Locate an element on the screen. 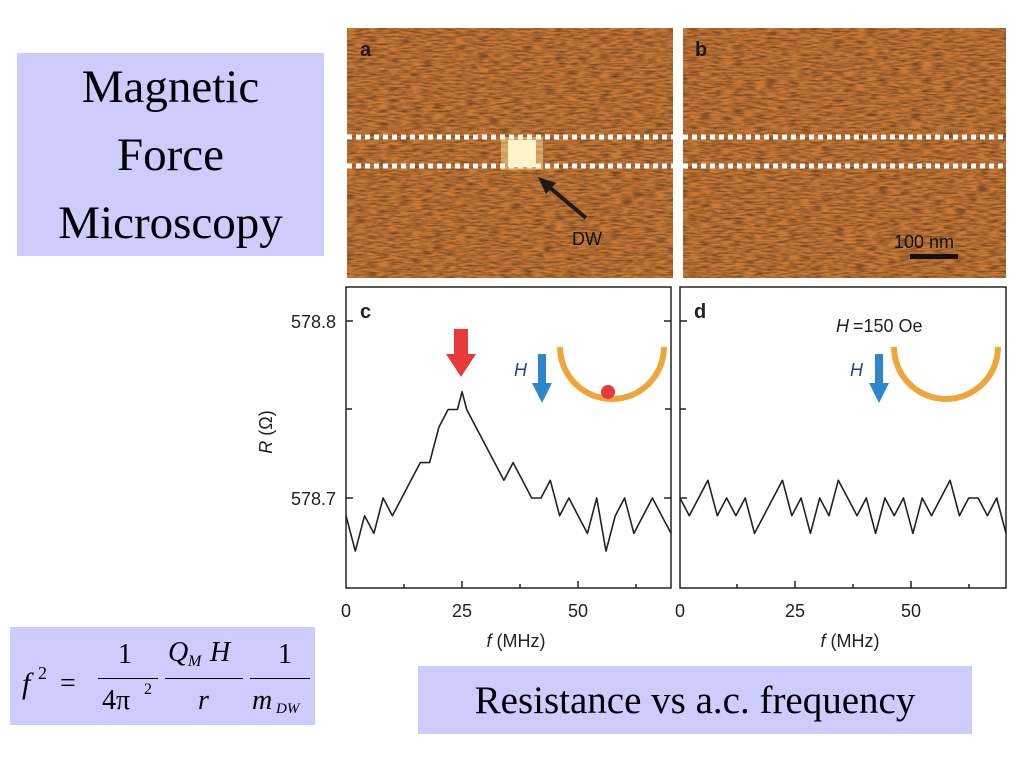 This screenshot has height=768, width=1024. field-value-var: H is located at coordinates (843, 326).